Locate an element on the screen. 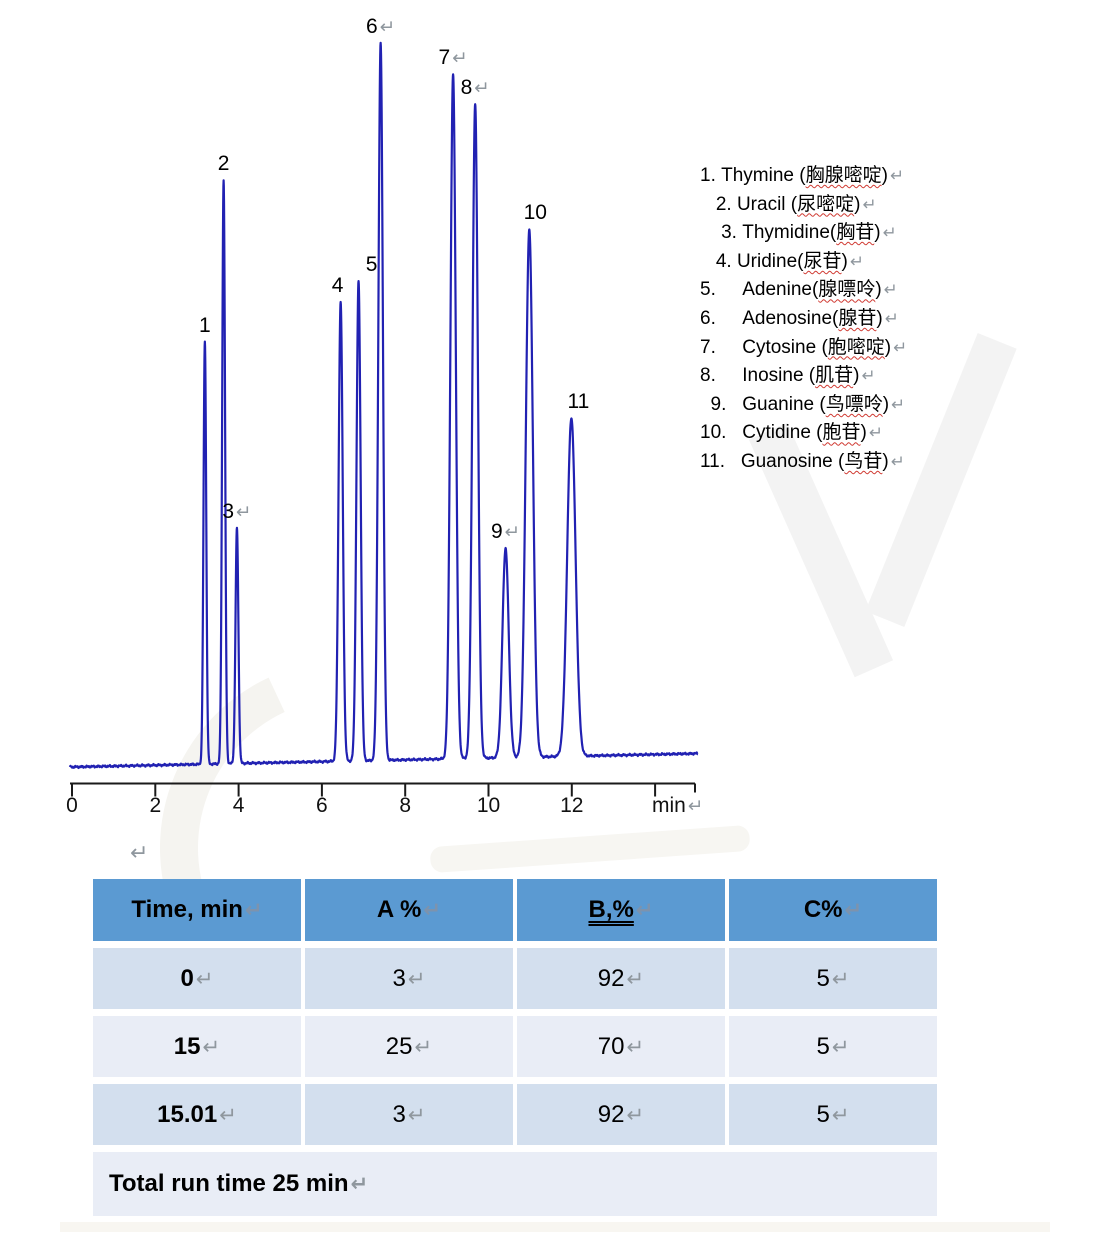 The image size is (1107, 1258). legend-compound-en: 10. Cytidine ( is located at coordinates (761, 433).